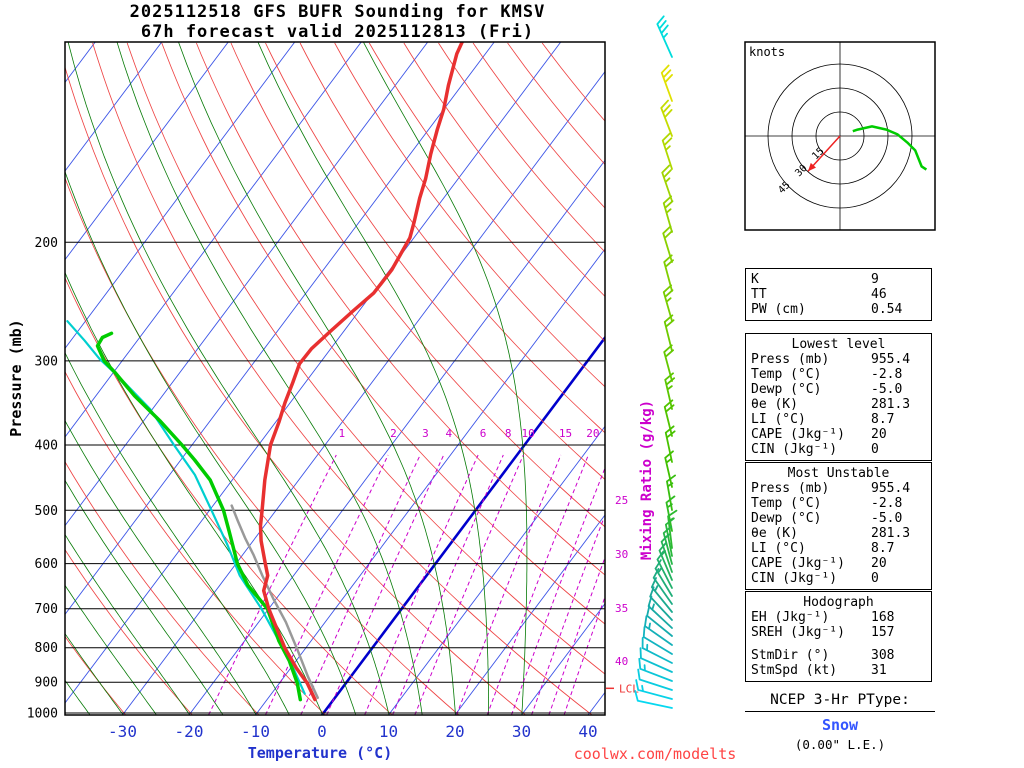 The width and height of the screenshot is (1024, 768). Describe the element at coordinates (890, 148) in the screenshot. I see `hodograph-trace` at that location.